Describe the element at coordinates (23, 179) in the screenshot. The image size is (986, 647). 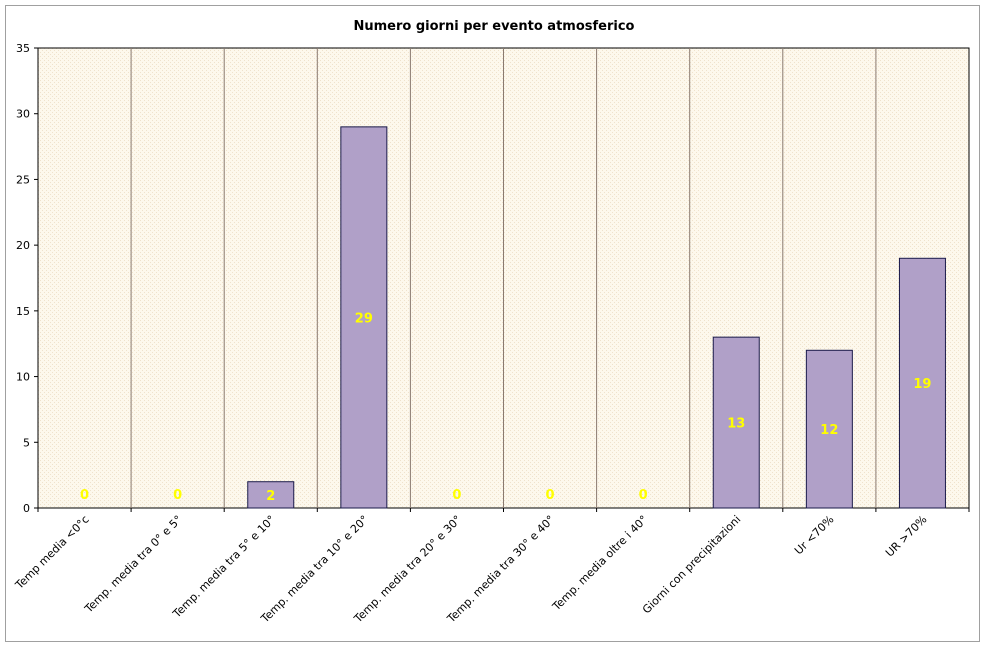
I see `y-tick-label: 25` at that location.